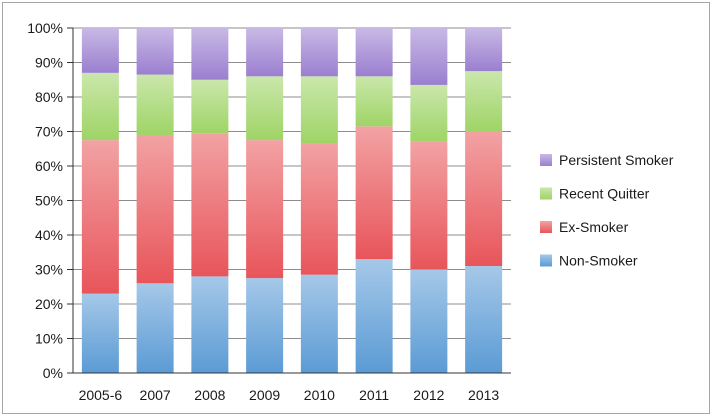 The image size is (714, 418). Describe the element at coordinates (374, 52) in the screenshot. I see `bar-2011-persistent-smoker` at that location.